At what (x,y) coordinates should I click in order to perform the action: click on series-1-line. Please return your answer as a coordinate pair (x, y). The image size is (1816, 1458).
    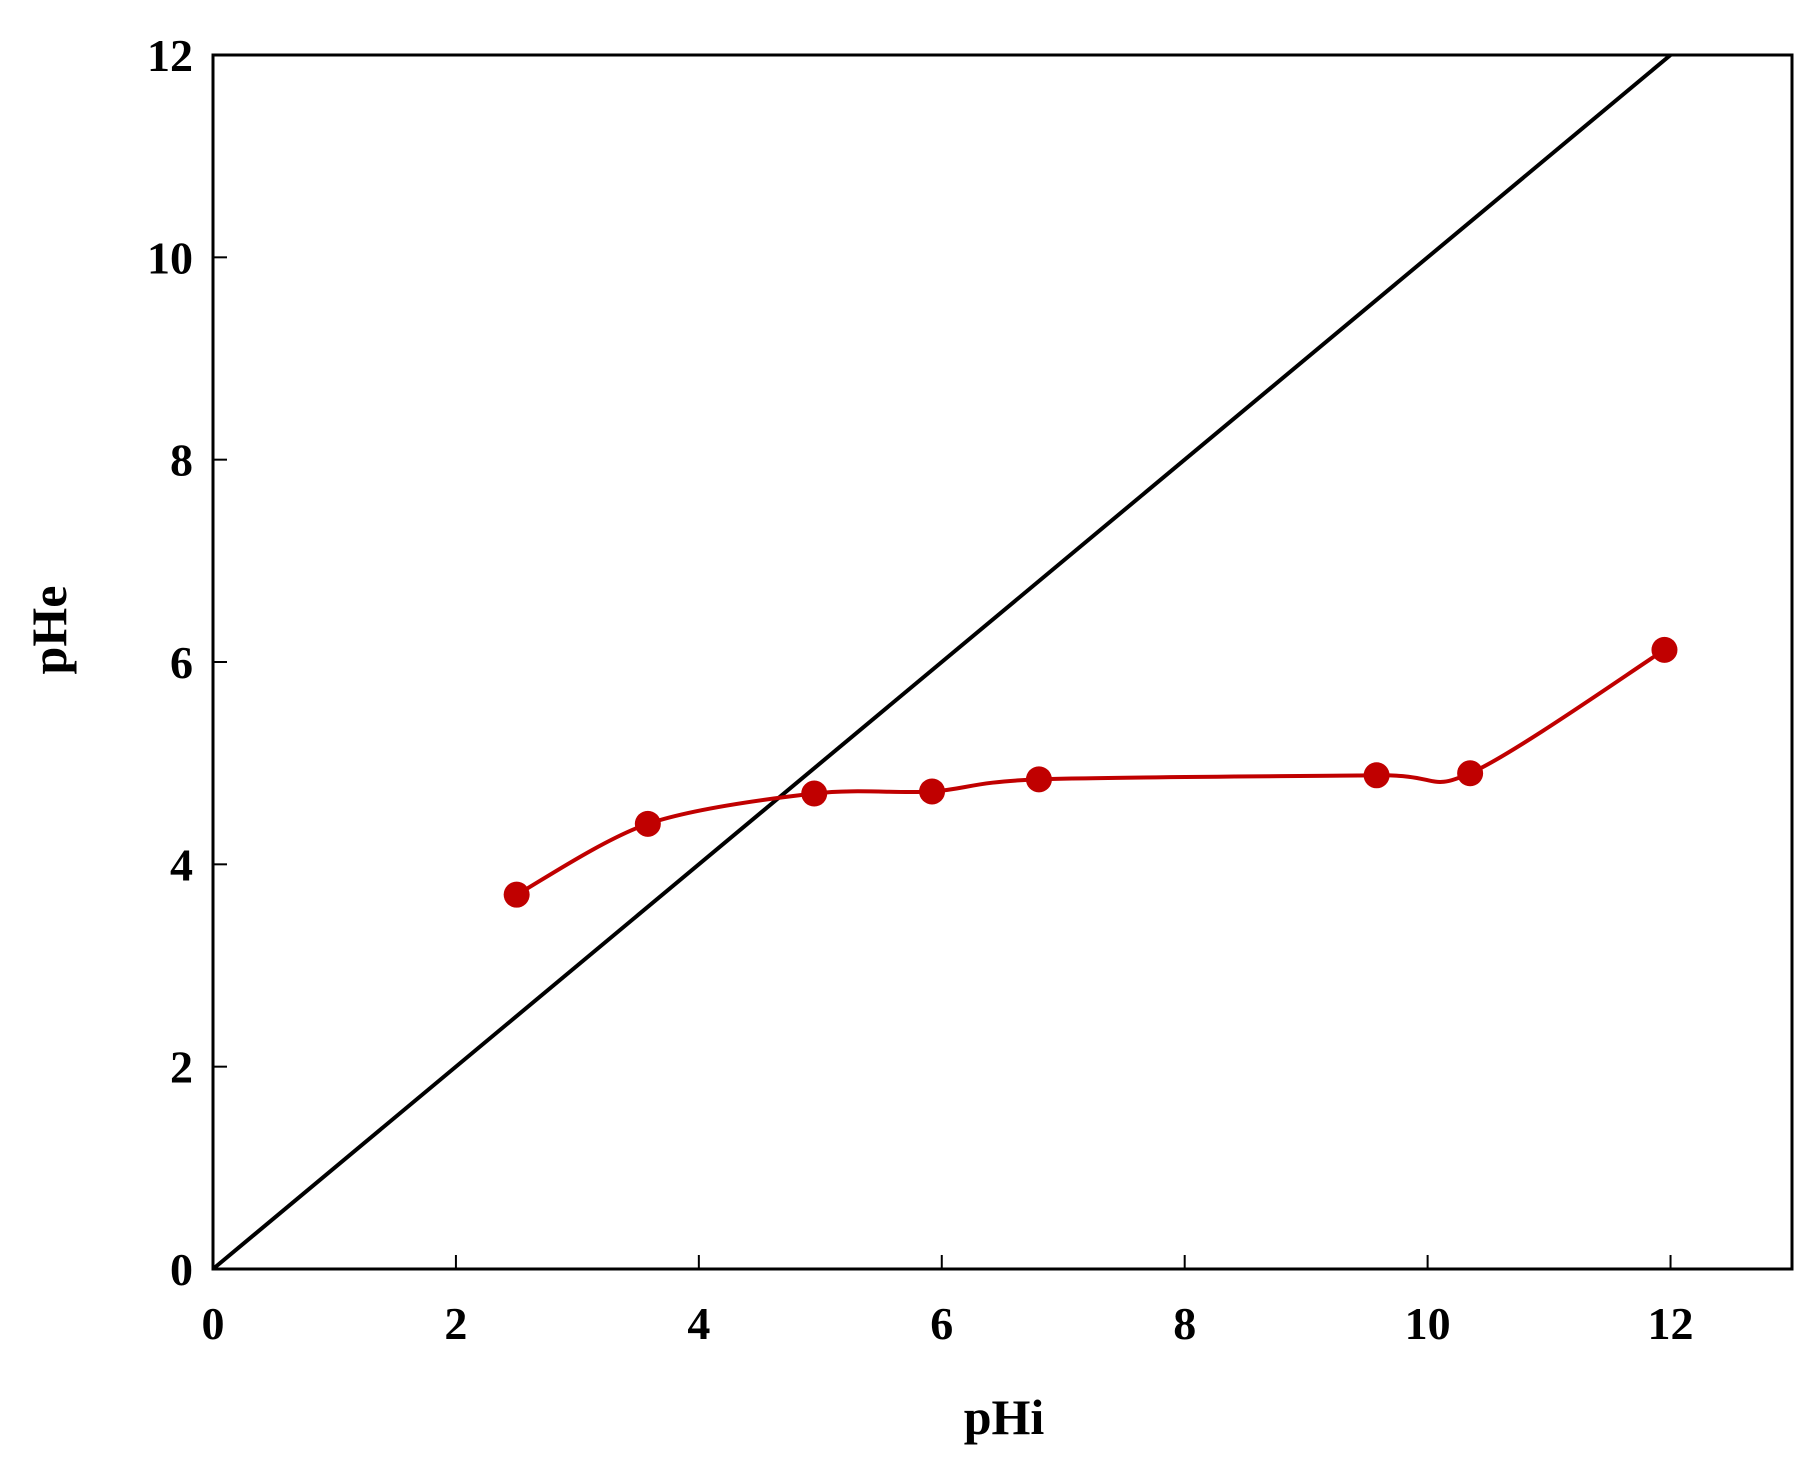
    Looking at the image, I should click on (1090, 772).